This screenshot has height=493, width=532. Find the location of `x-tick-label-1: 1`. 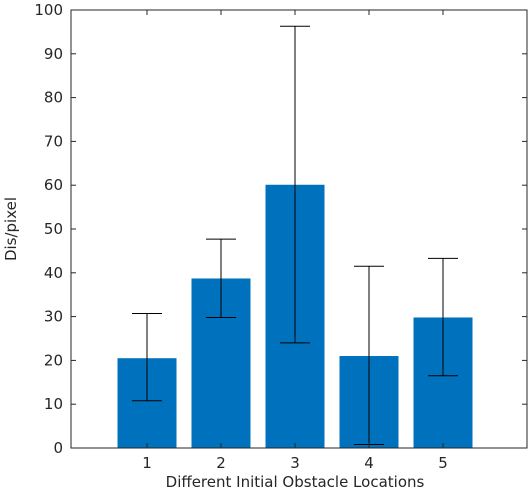

x-tick-label-1: 1 is located at coordinates (147, 463).